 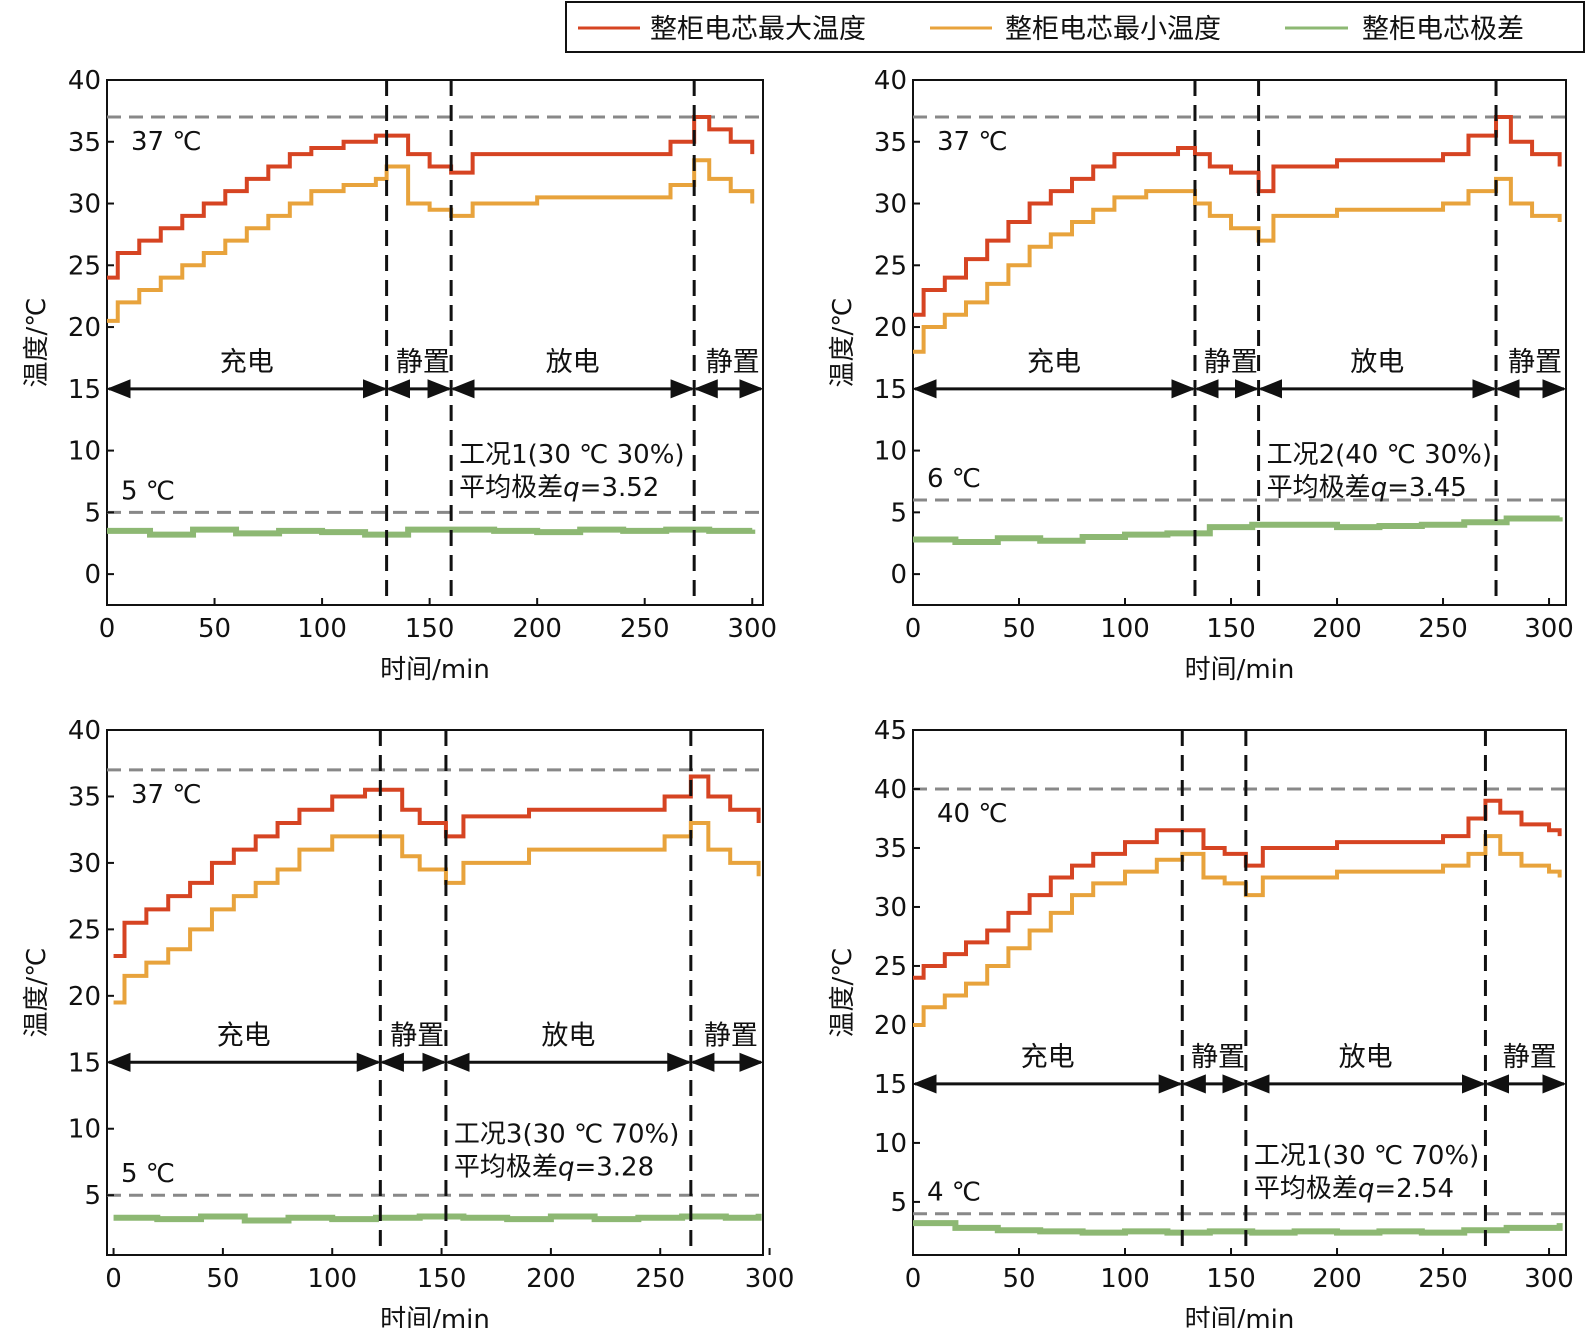 I want to click on legend-label-max: 整柜电芯最大温度, so click(x=758, y=29).